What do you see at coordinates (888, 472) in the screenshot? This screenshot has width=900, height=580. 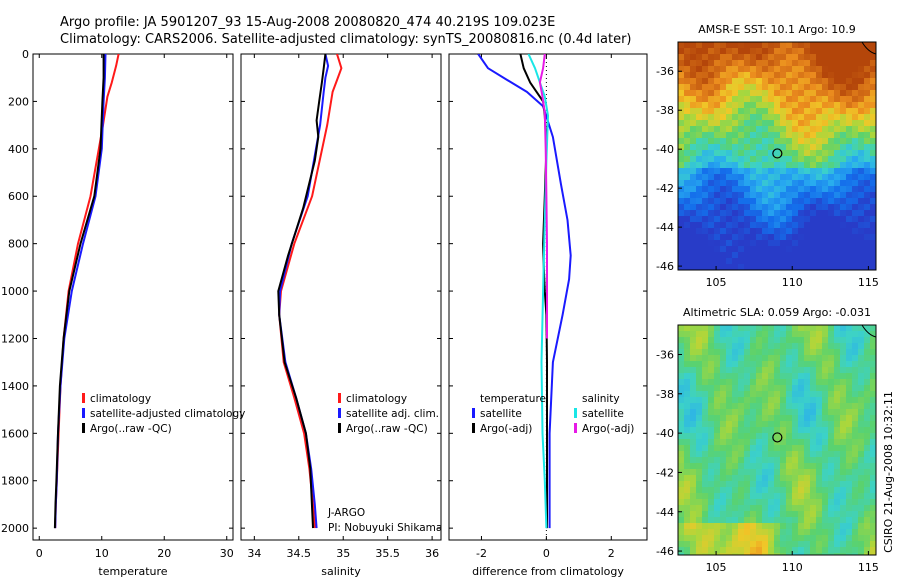 I see `side-timestamp-label: CSIRO 21-Aug-2008 10:32:11` at bounding box center [888, 472].